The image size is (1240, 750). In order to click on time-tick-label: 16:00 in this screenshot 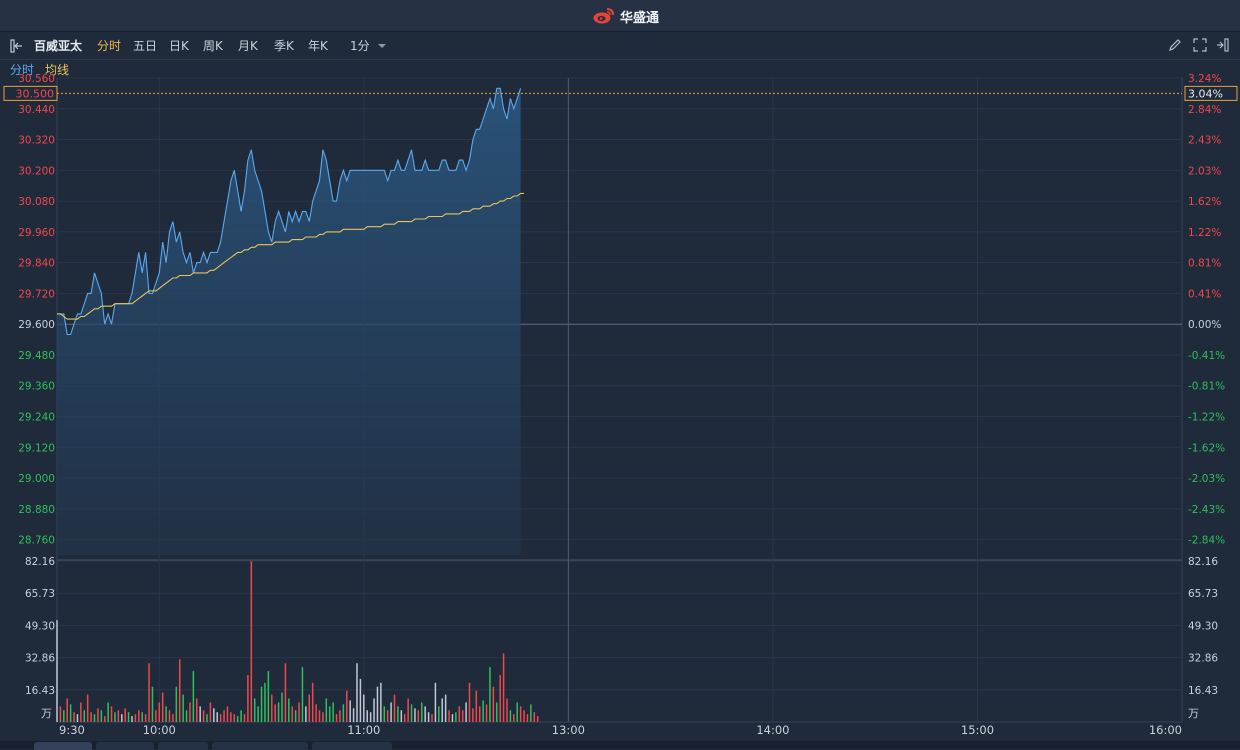, I will do `click(1165, 730)`.